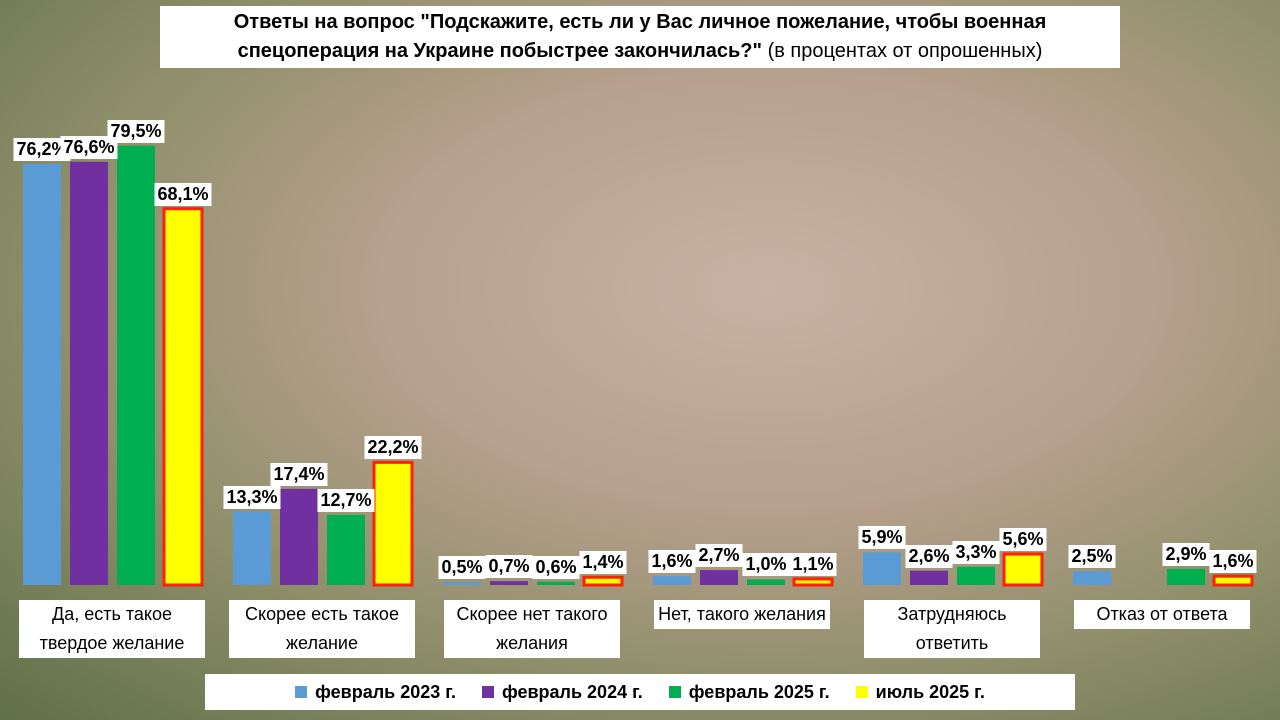  What do you see at coordinates (719, 556) in the screenshot?
I see `data-label: 2,7%` at bounding box center [719, 556].